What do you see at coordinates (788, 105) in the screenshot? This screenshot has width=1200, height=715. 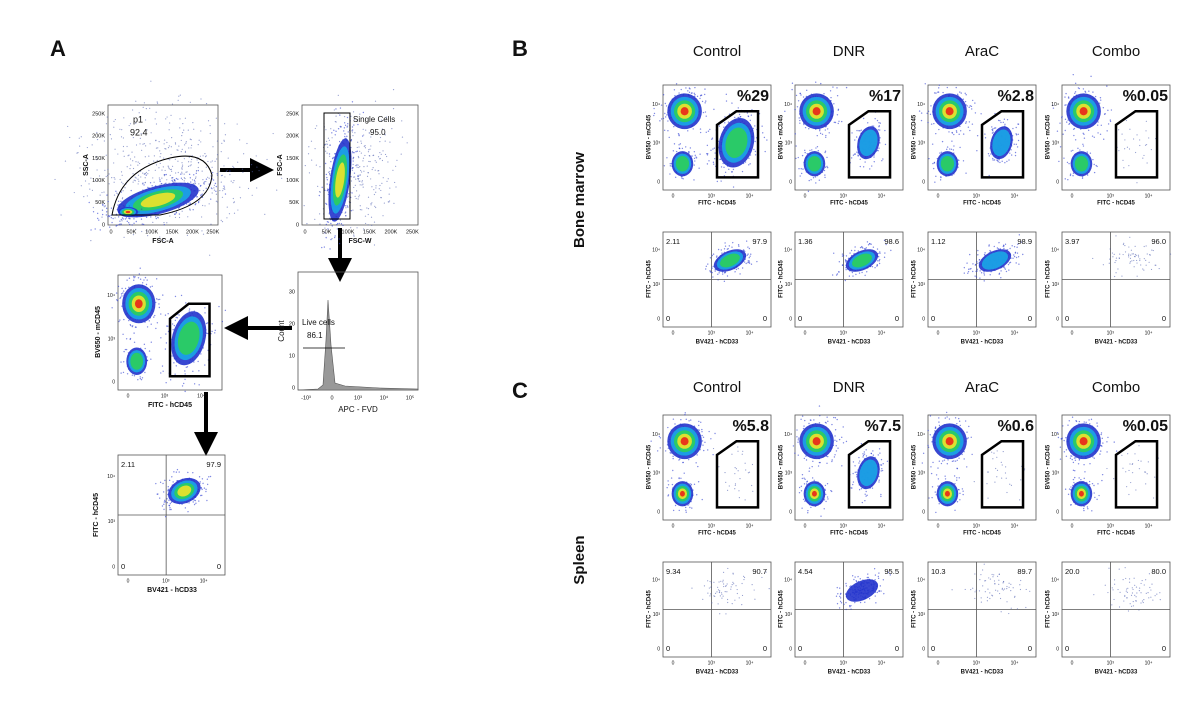 I see `y-tick-label: 10⁴` at bounding box center [788, 105].